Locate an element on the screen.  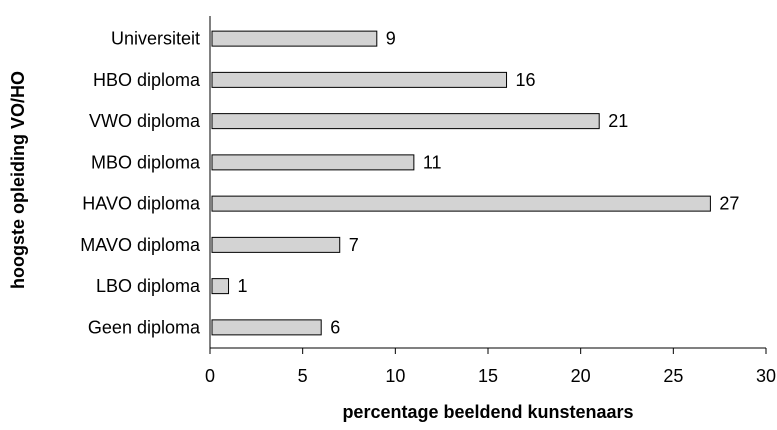
x-tick-label: 15 is located at coordinates (488, 376).